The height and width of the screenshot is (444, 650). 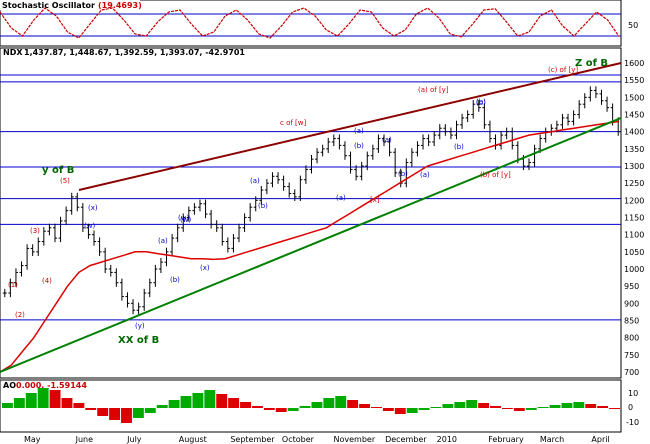 I want to click on price-tick-label: 1250, so click(x=634, y=183).